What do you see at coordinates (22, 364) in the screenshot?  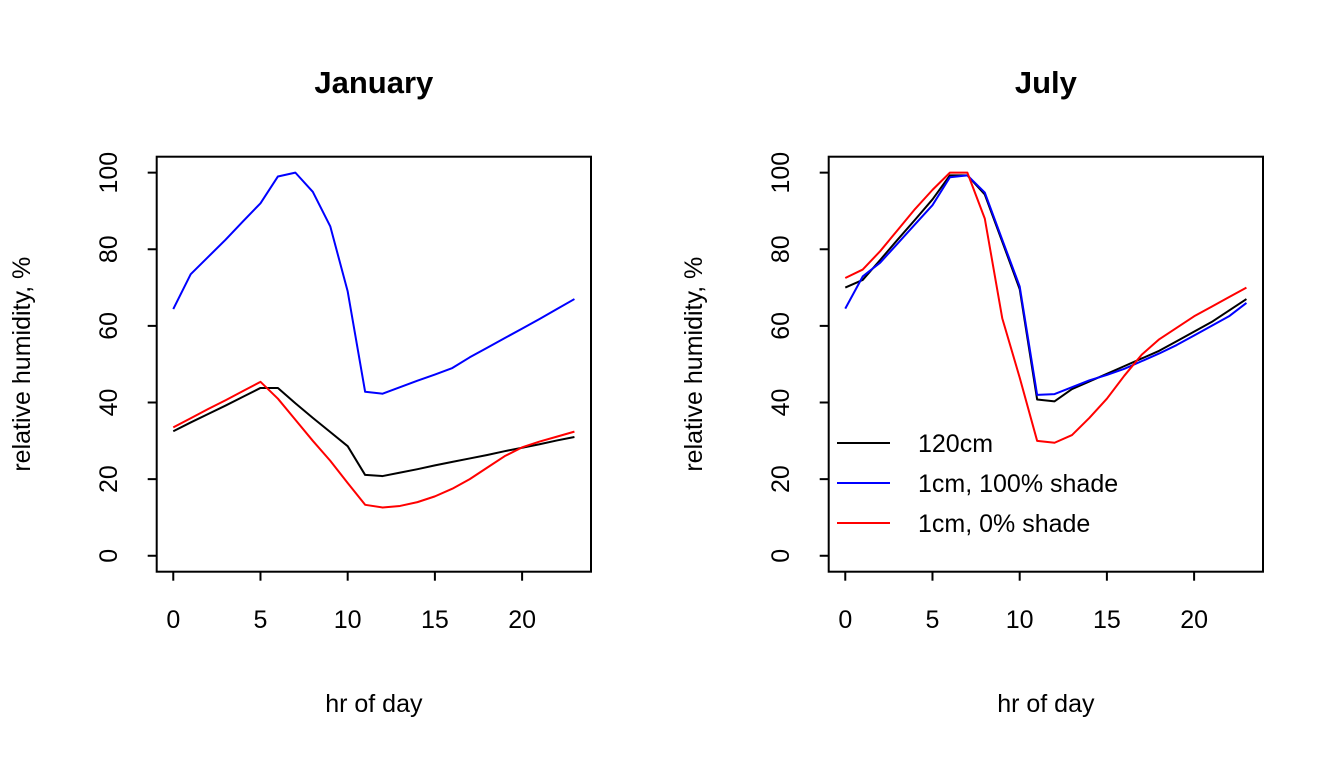 I see `y-axis-title-january: relative humidity, %` at bounding box center [22, 364].